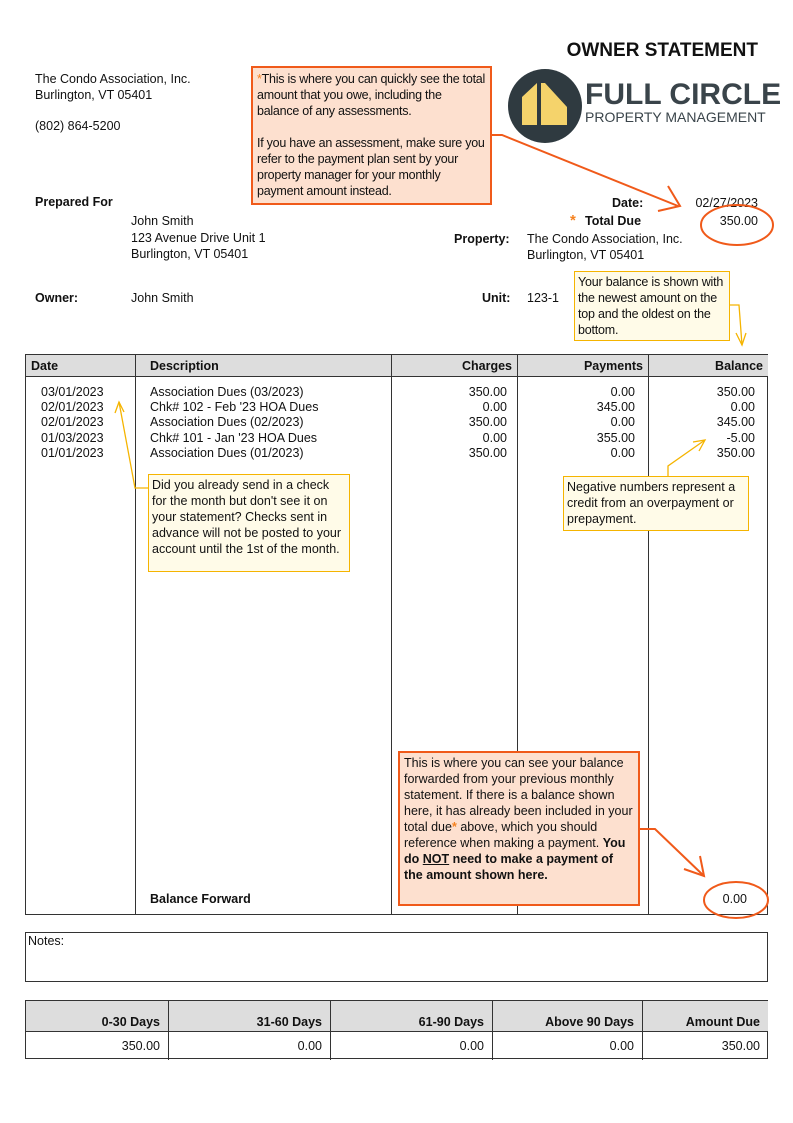  What do you see at coordinates (436, 859) in the screenshot?
I see `callout-bold: NOT` at bounding box center [436, 859].